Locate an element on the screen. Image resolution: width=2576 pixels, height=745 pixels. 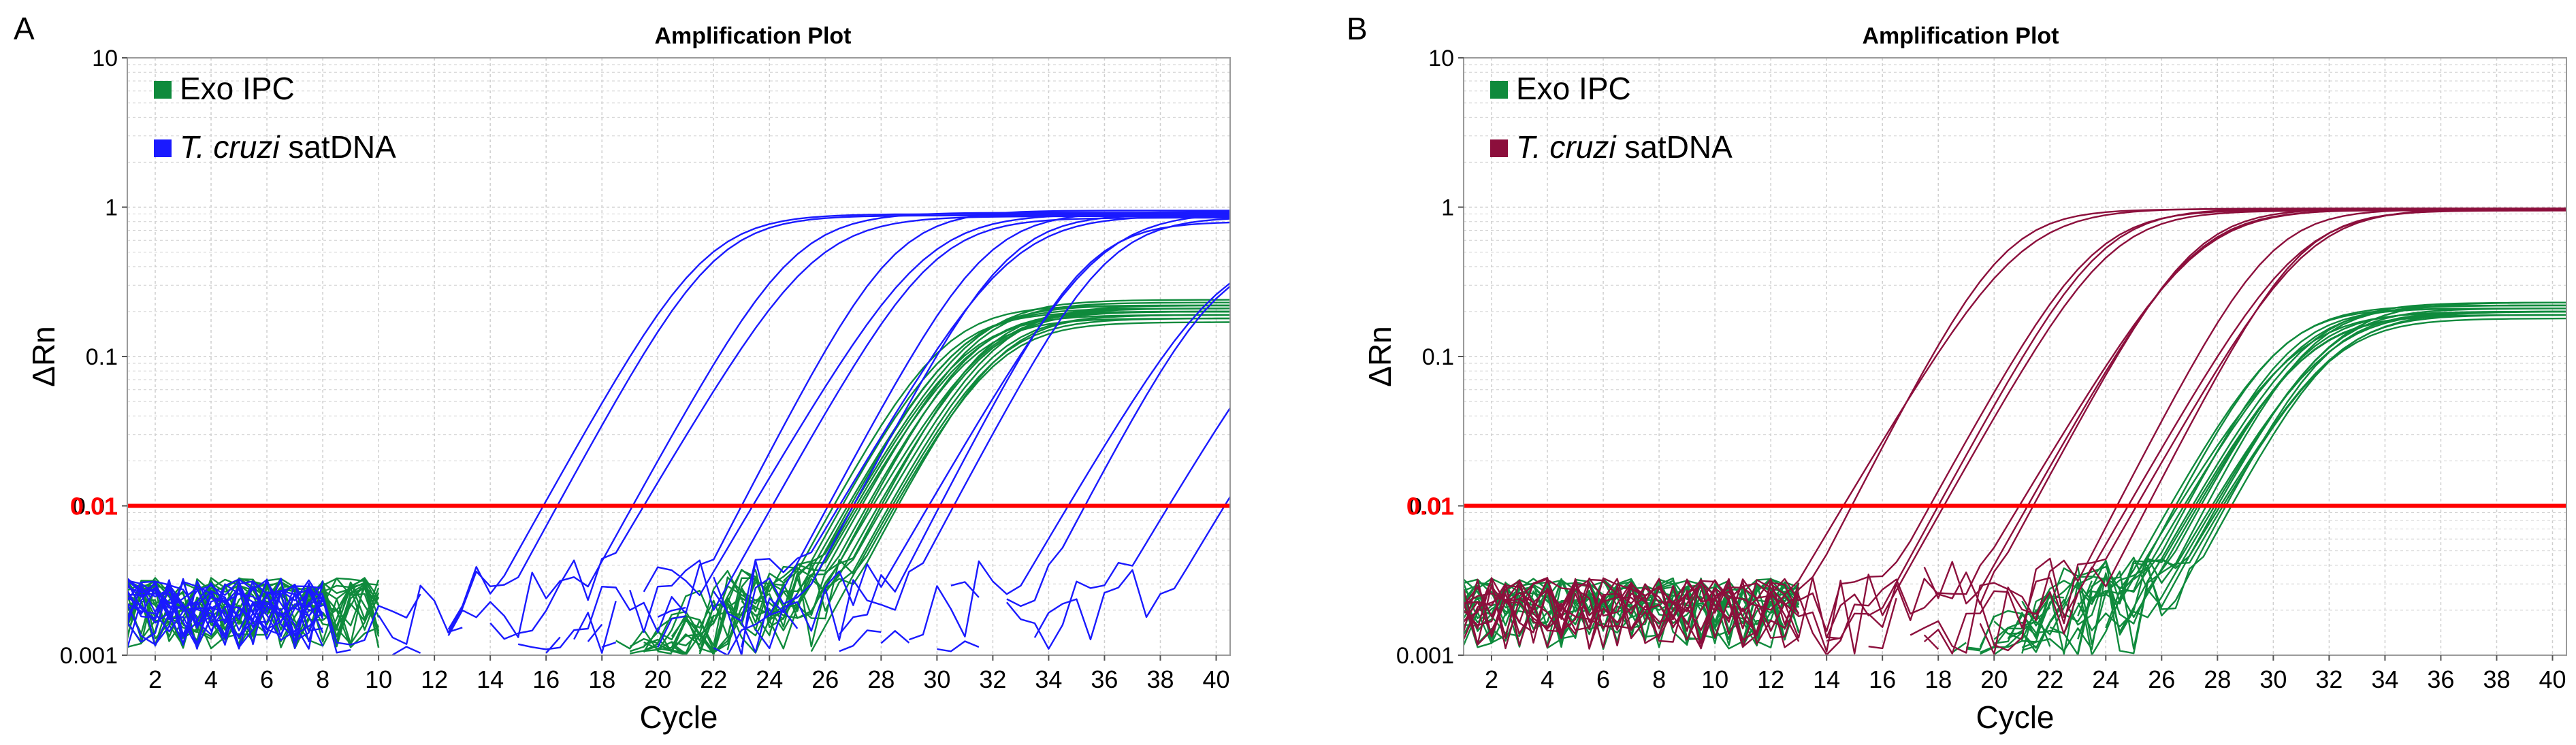
legend-b: Exo IPC T. cruzi satDNA is located at coordinates (1611, 118).